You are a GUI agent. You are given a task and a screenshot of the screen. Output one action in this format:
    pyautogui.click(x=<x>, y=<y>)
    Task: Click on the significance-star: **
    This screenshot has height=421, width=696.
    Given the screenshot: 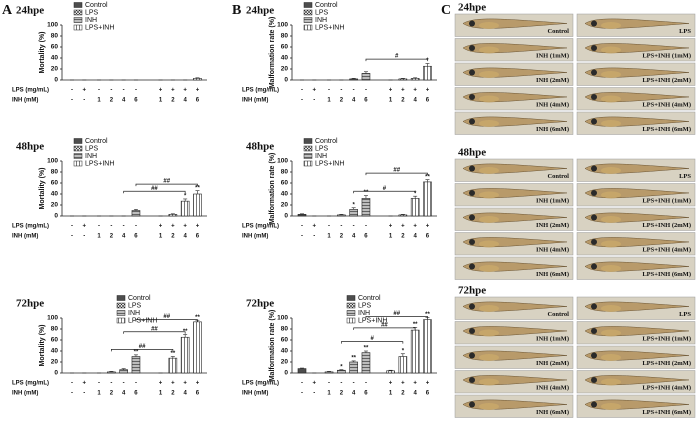 What is the action you would take?
    pyautogui.click(x=197, y=318)
    